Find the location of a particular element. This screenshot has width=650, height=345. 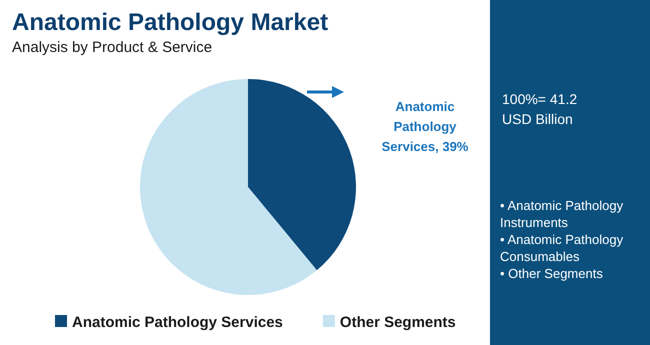

text: • Other Segments is located at coordinates (552, 273).